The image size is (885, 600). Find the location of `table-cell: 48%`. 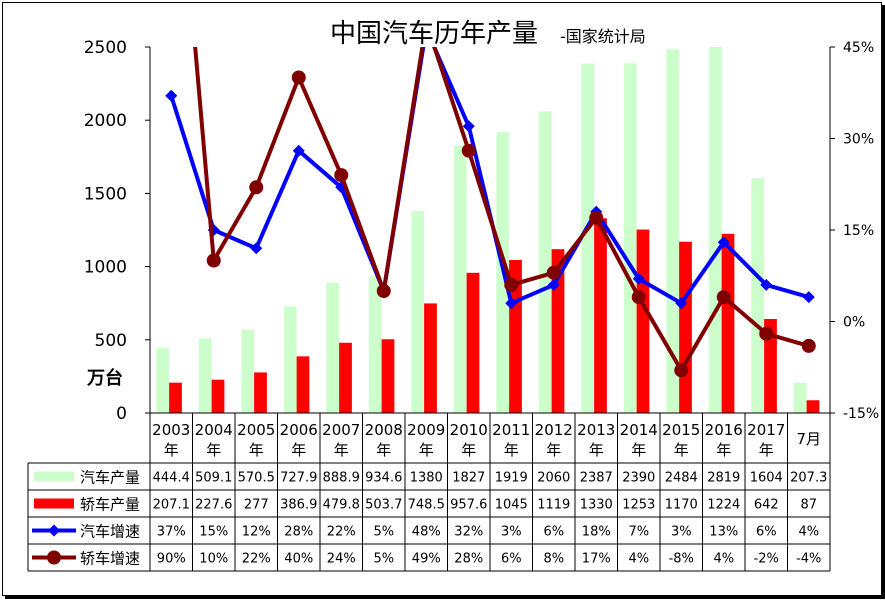

table-cell: 48% is located at coordinates (426, 532).